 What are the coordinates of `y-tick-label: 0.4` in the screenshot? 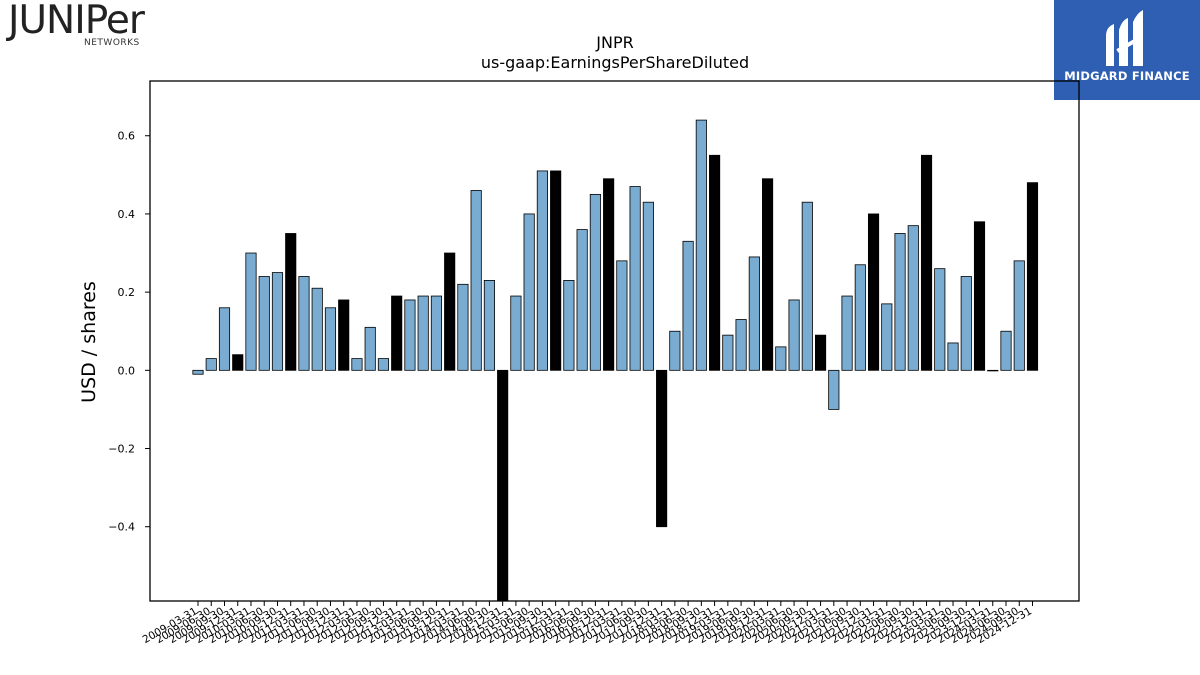 It's located at (127, 214).